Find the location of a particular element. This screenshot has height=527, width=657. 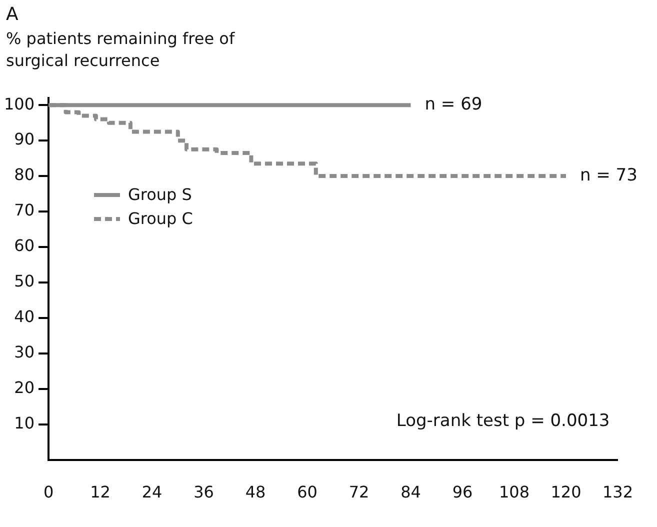

annotation: n = 69 is located at coordinates (453, 104).